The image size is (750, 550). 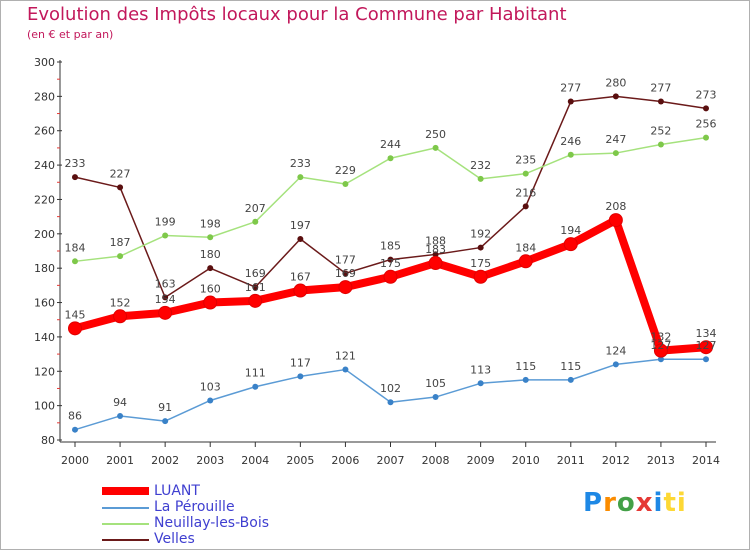 I want to click on point-velles-2007, so click(x=390, y=259).